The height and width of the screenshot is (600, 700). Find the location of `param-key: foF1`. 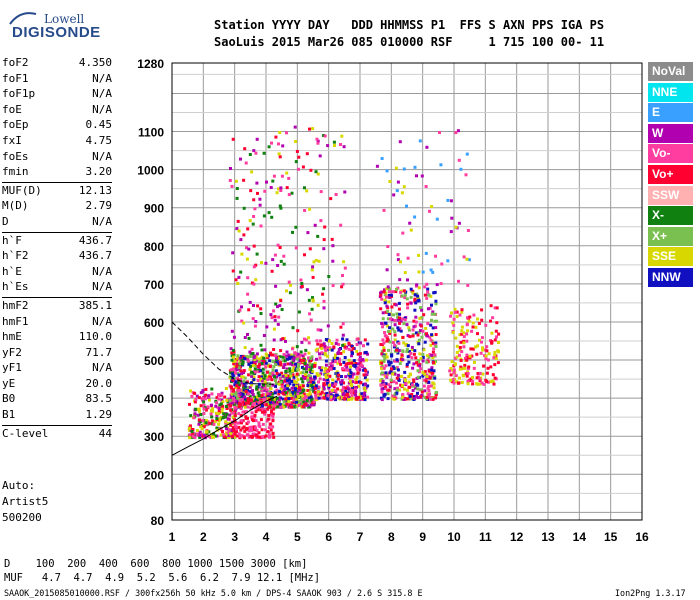

param-key: foF1 is located at coordinates (15, 78).